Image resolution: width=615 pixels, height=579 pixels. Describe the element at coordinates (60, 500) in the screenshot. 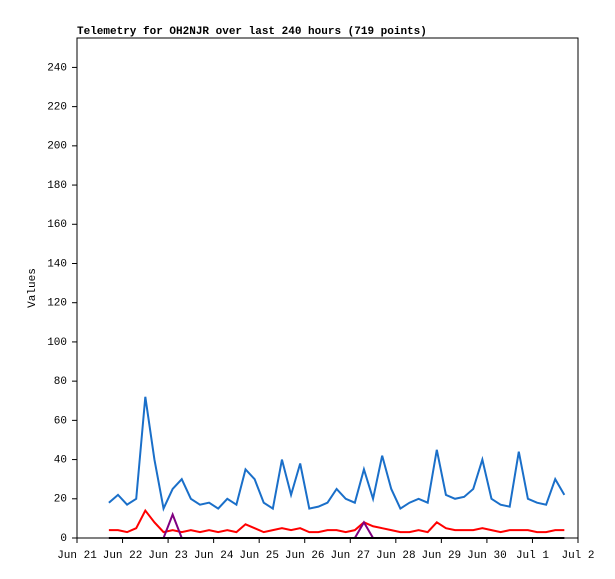

I see `y-tick-label: 20` at that location.